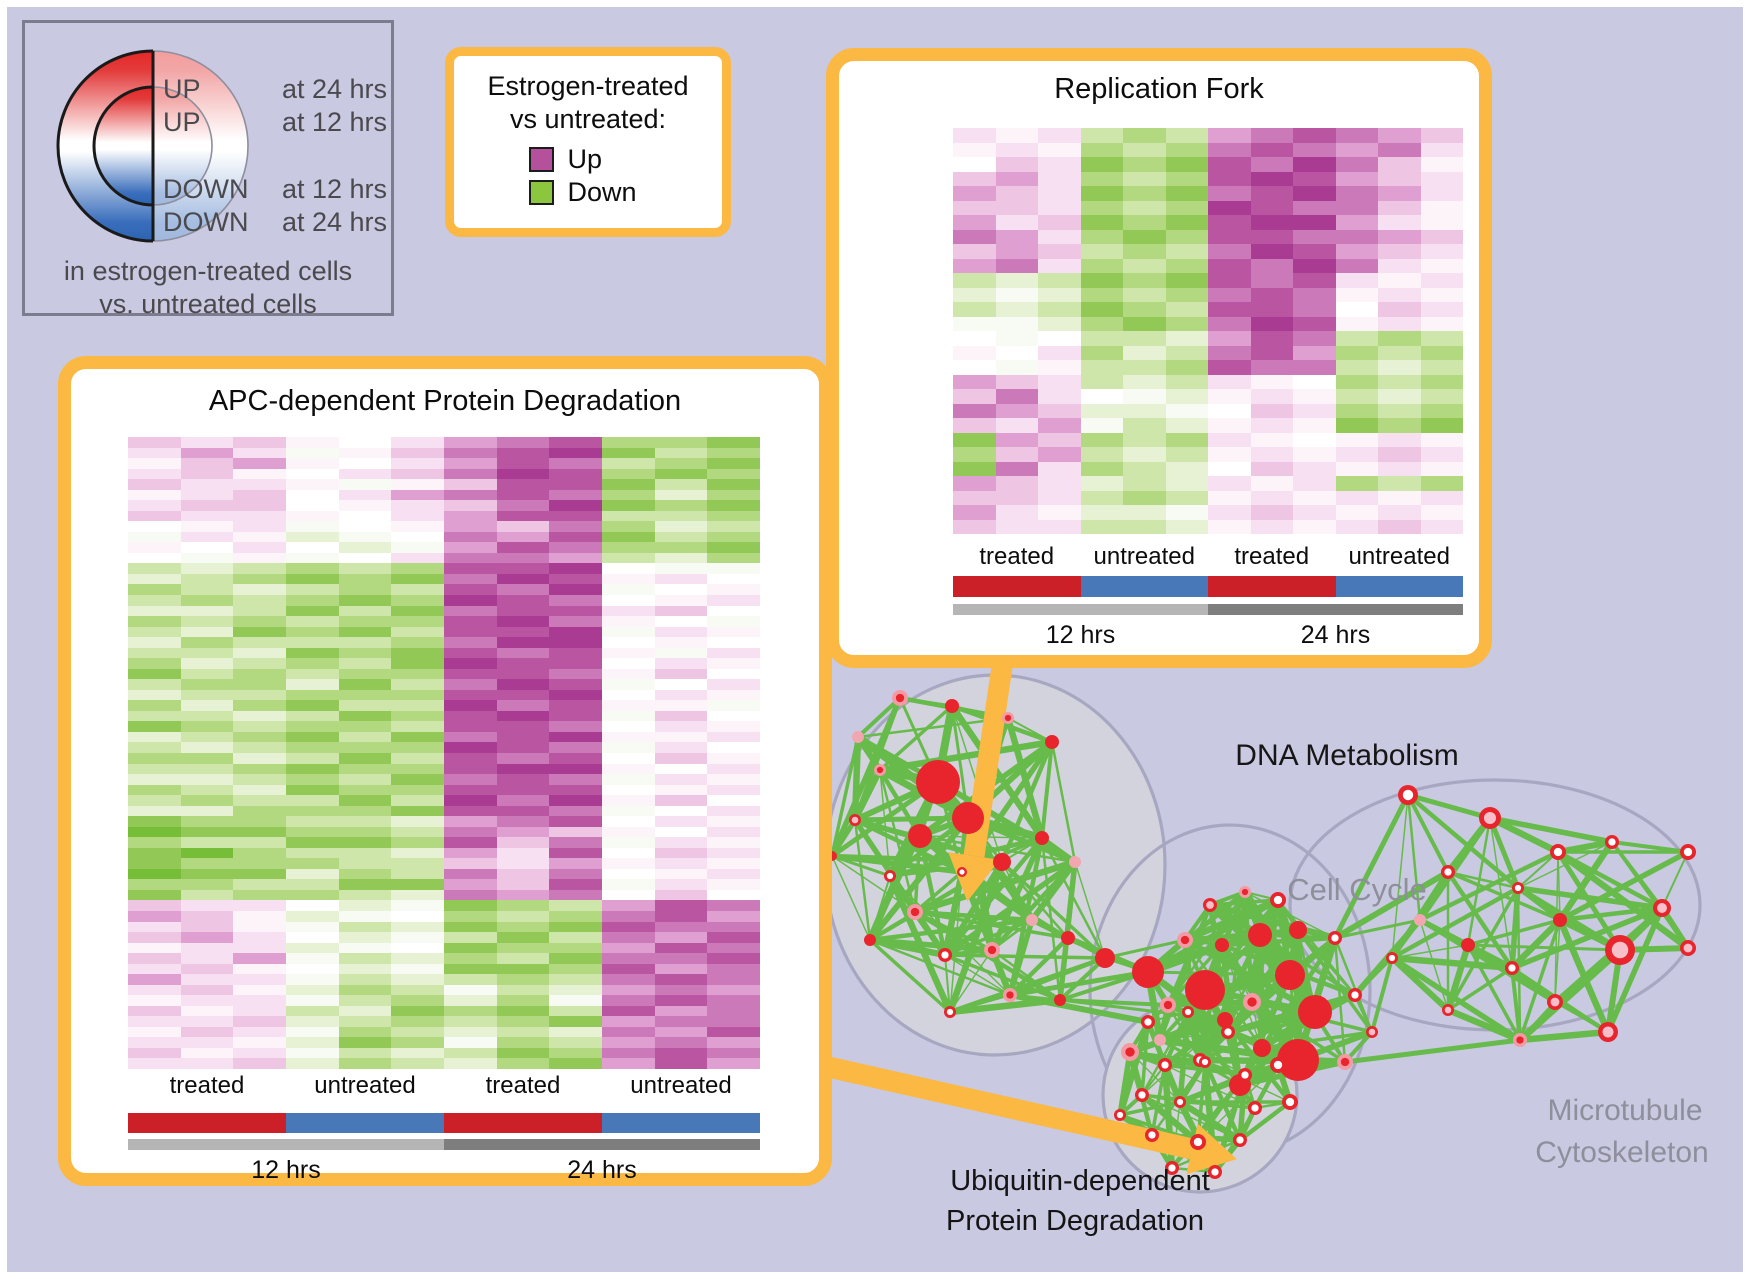 The image size is (1750, 1279). Describe the element at coordinates (334, 188) in the screenshot. I see `legend-time: at 12 hrs` at that location.